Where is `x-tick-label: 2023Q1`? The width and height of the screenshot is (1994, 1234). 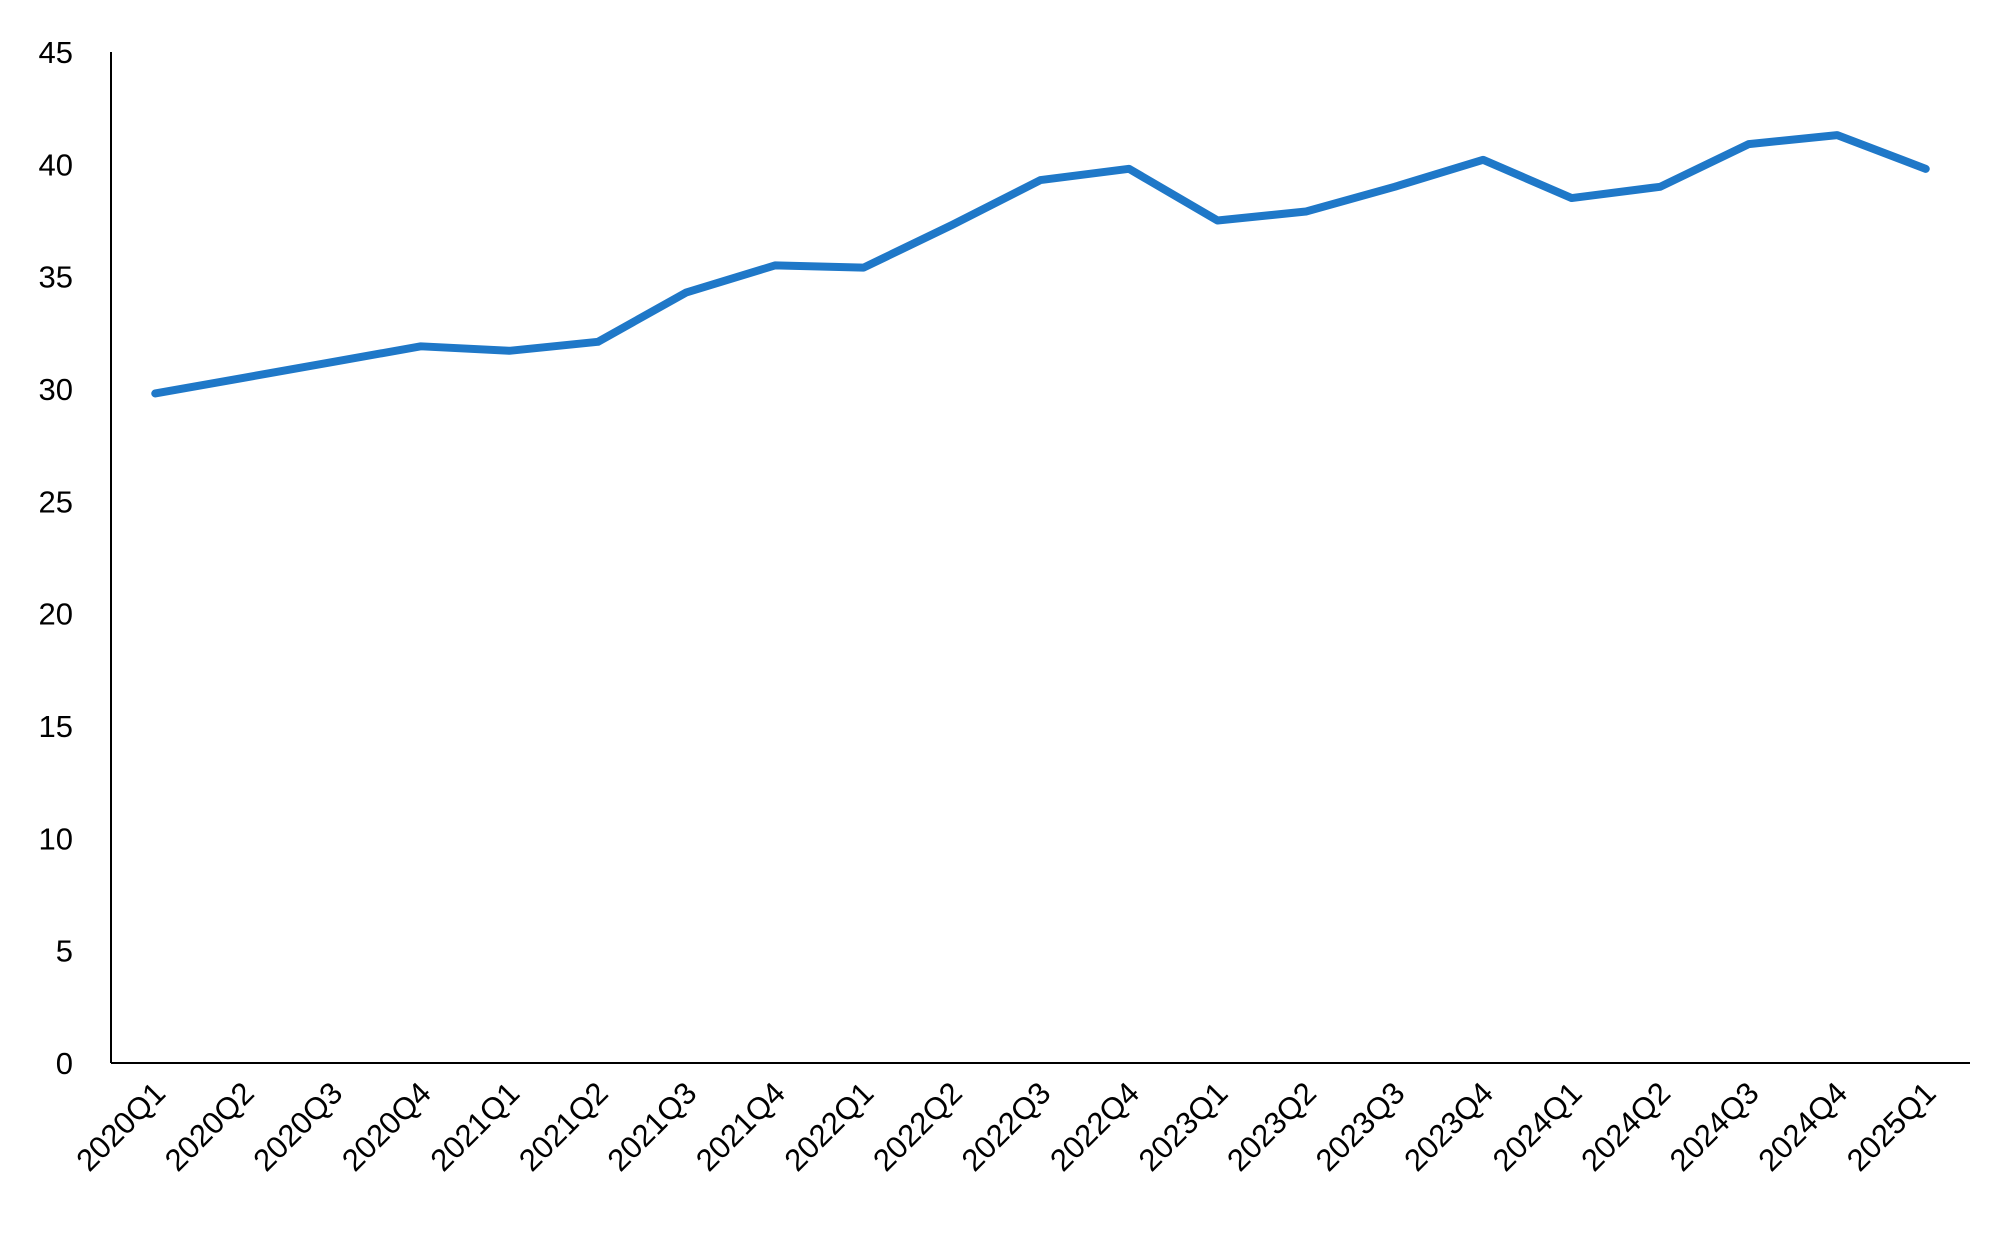 x-tick-label: 2023Q1 is located at coordinates (1183, 1126).